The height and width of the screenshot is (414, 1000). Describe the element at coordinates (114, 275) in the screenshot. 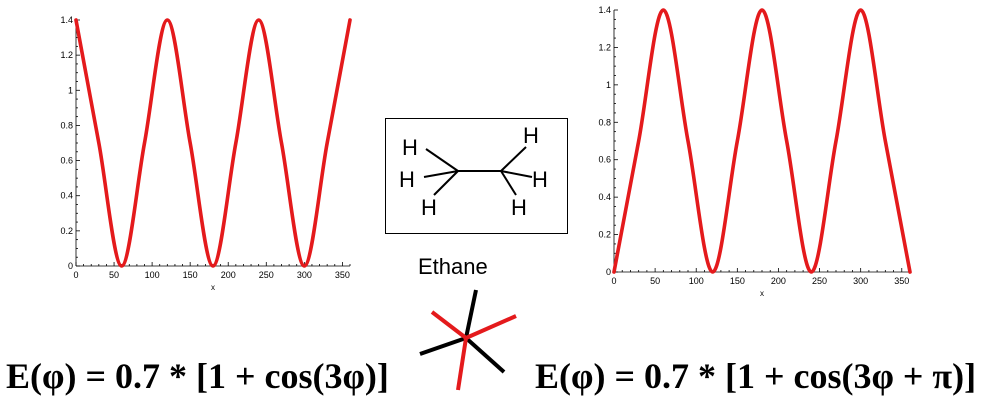

I see `left-x-tick-label: 50` at that location.